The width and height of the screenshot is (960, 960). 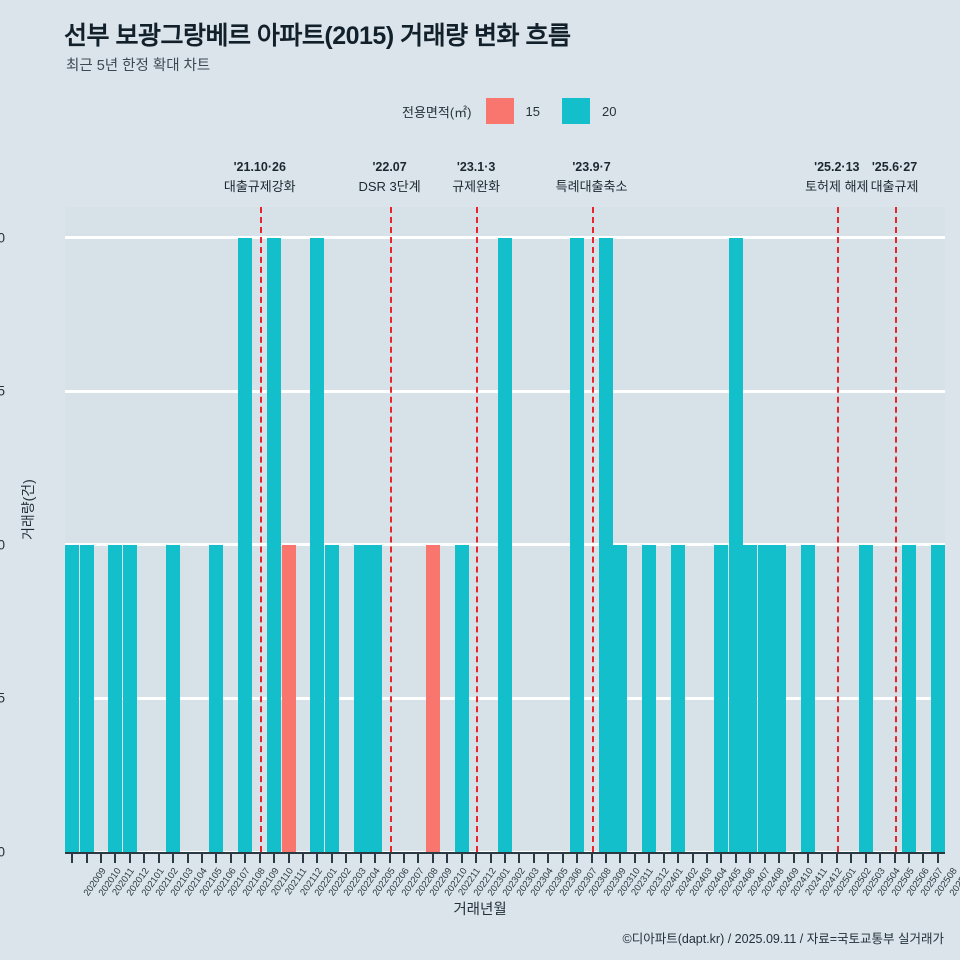 What do you see at coordinates (592, 178) in the screenshot?
I see `annotation-label: '23.9·7 특례대출축소` at bounding box center [592, 178].